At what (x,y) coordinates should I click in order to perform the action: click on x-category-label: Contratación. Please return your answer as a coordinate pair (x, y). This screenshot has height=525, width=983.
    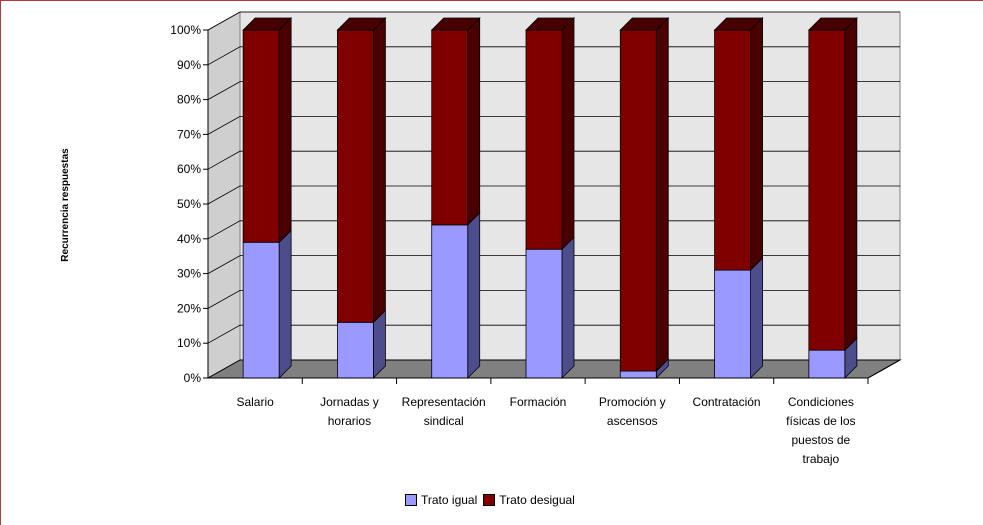
    Looking at the image, I should click on (727, 402).